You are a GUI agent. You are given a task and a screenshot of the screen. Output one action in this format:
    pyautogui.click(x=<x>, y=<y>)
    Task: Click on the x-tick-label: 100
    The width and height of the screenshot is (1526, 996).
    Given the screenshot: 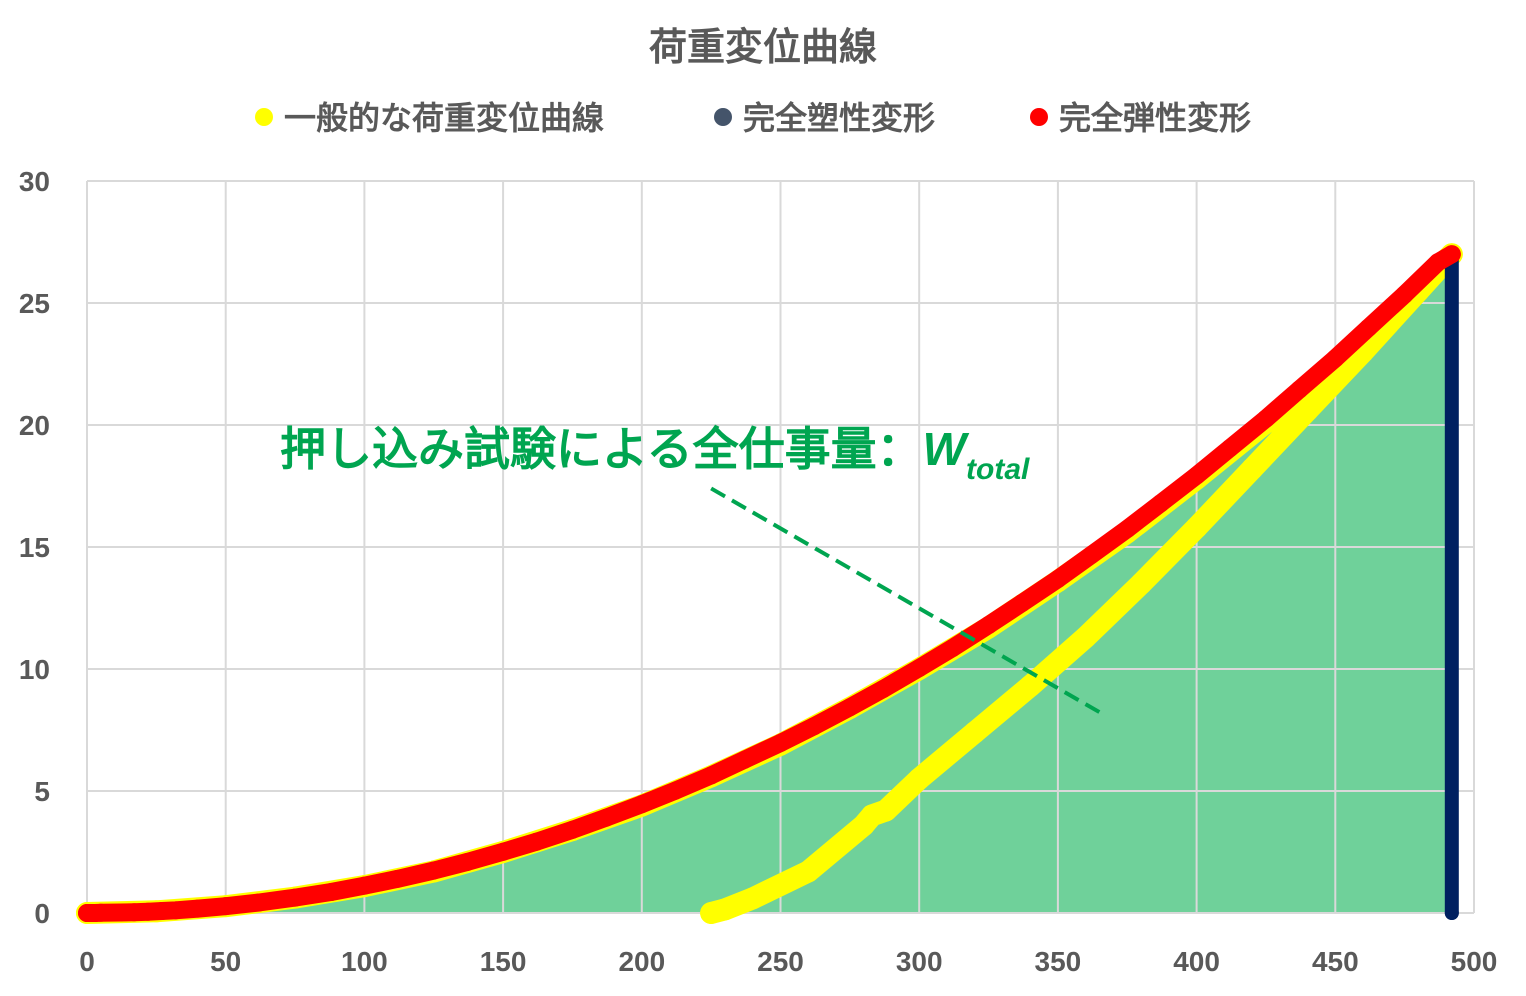 What is the action you would take?
    pyautogui.click(x=364, y=961)
    